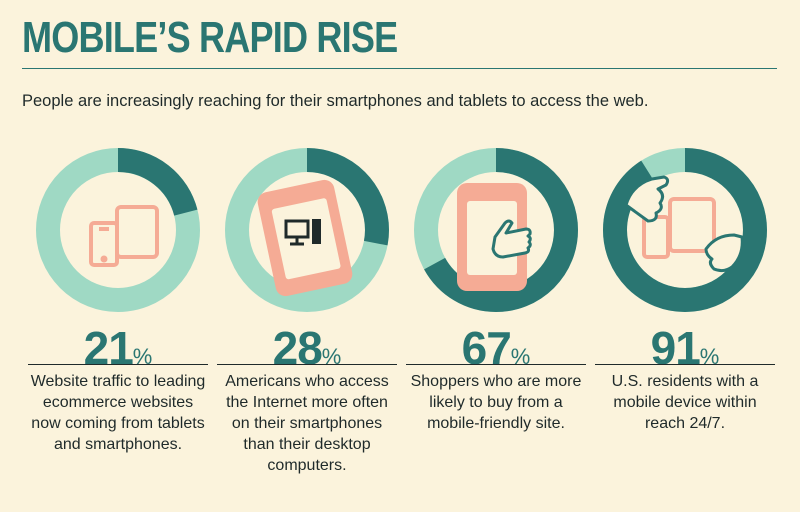  I want to click on stat-number: 21, so click(108, 348).